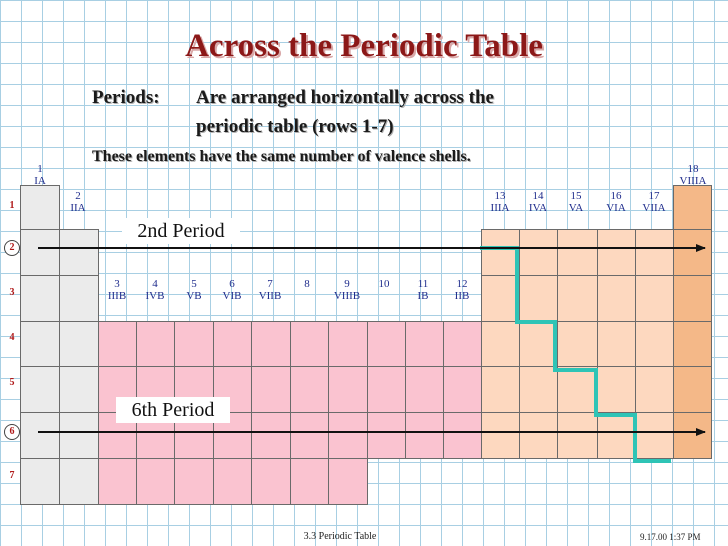 Image resolution: width=728 pixels, height=546 pixels. Describe the element at coordinates (232, 296) in the screenshot. I see `group-roman-label: VIB` at that location.